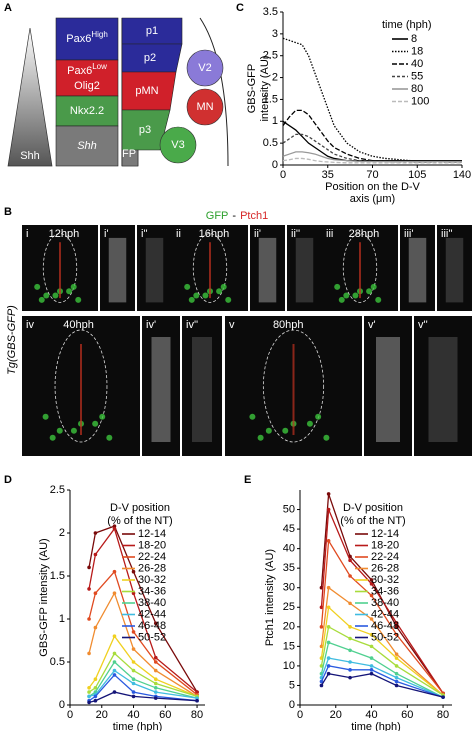 Image resolution: width=474 pixels, height=731 pixels. What do you see at coordinates (417, 175) in the screenshot?
I see `x-tick-label: 105` at bounding box center [417, 175].